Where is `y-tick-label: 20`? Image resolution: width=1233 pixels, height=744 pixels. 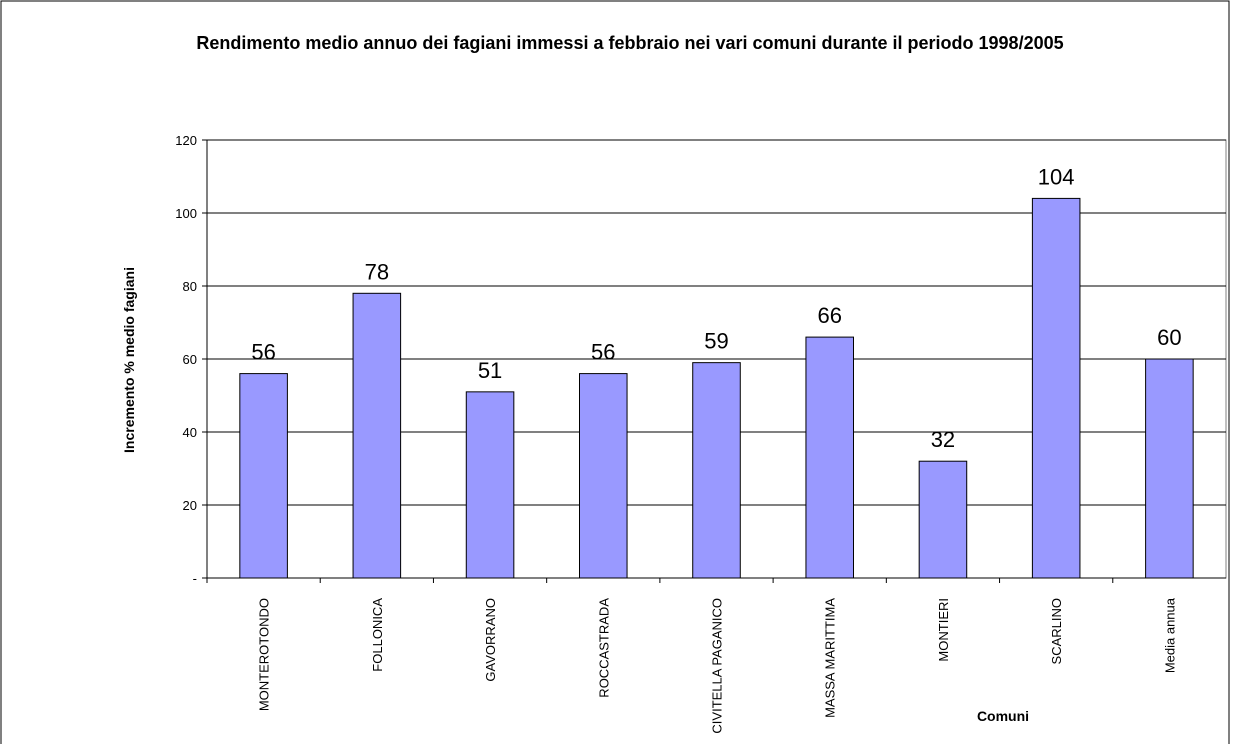 y-tick-label: 20 is located at coordinates (190, 505).